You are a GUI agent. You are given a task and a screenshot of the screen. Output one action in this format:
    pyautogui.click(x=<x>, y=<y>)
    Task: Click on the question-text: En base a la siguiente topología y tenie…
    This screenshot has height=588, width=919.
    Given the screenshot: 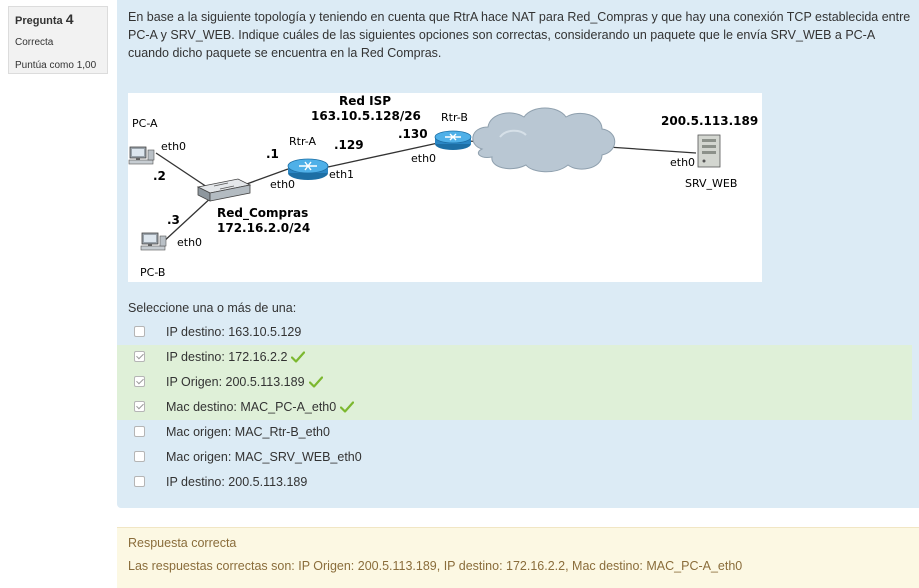 What is the action you would take?
    pyautogui.click(x=519, y=35)
    